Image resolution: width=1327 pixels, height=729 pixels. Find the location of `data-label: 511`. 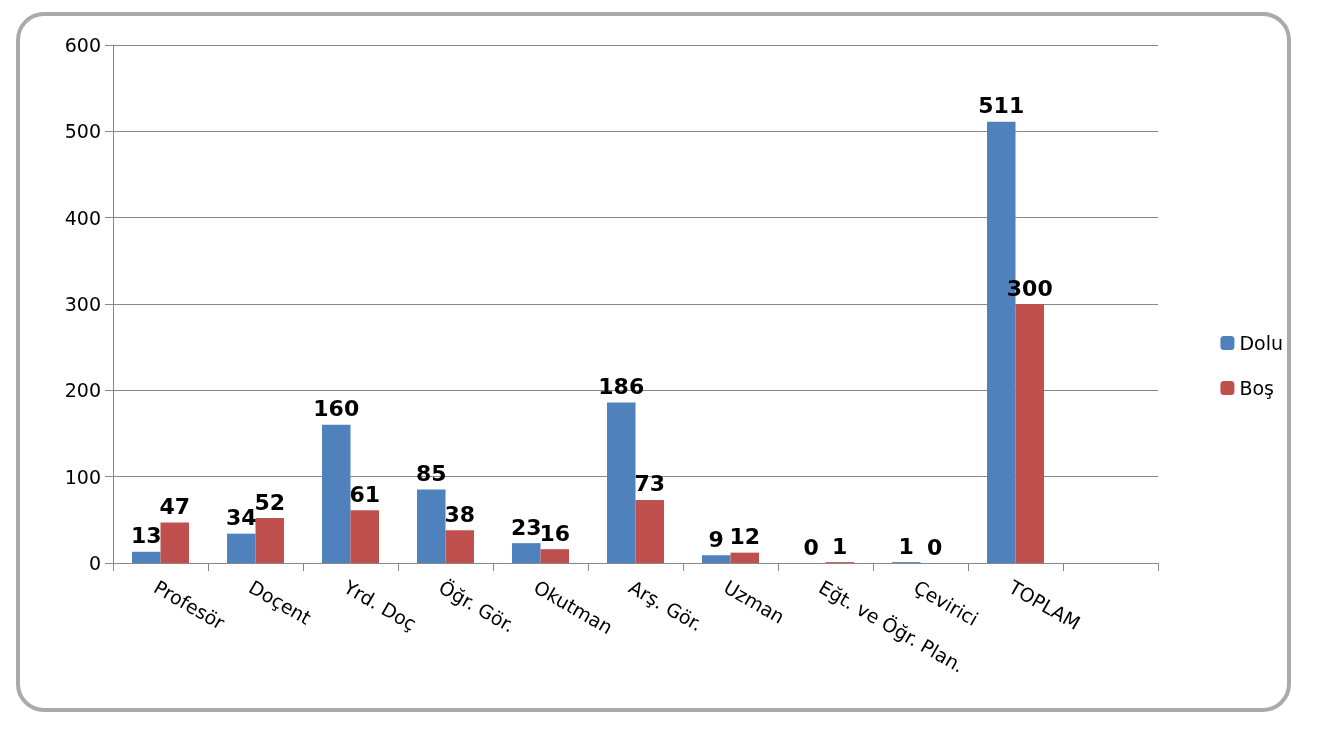

data-label: 511 is located at coordinates (1001, 106).